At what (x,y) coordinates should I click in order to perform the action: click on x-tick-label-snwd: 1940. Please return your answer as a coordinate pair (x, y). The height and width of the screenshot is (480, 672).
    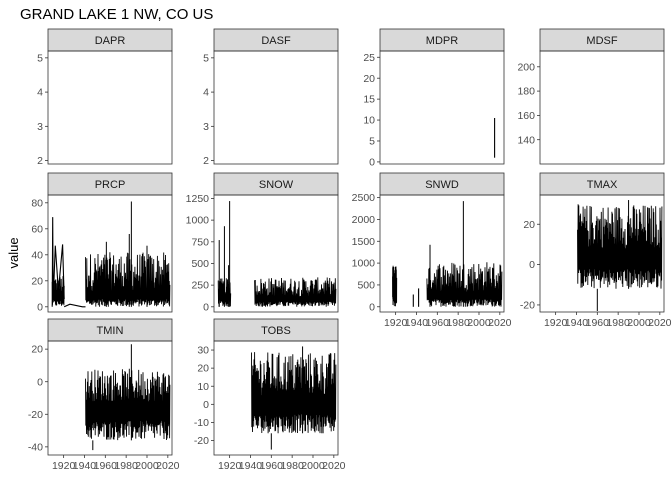
    Looking at the image, I should click on (417, 323).